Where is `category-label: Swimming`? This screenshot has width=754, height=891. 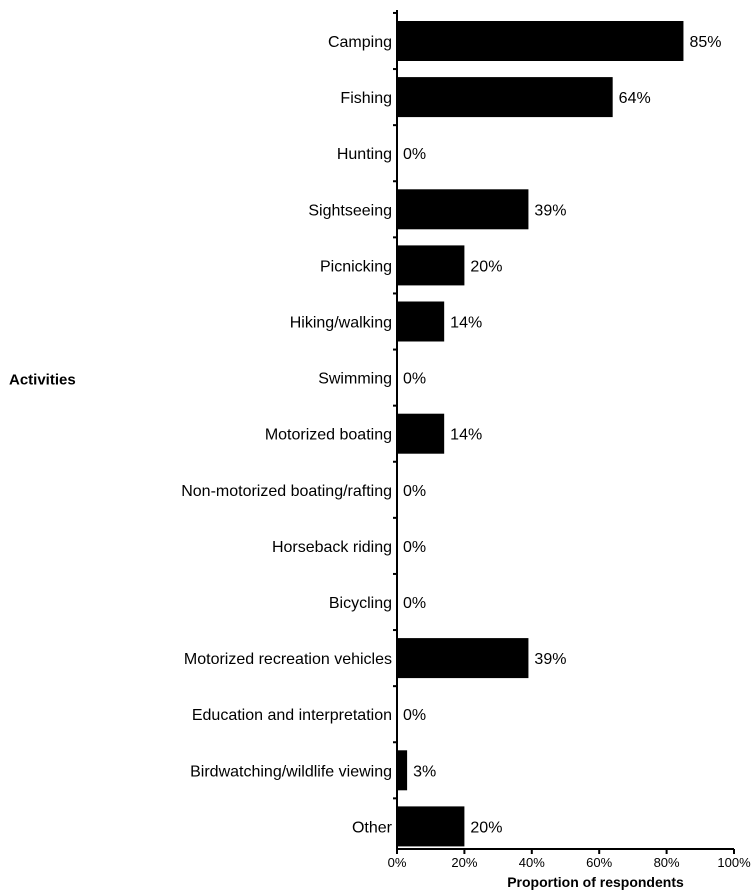
category-label: Swimming is located at coordinates (355, 379).